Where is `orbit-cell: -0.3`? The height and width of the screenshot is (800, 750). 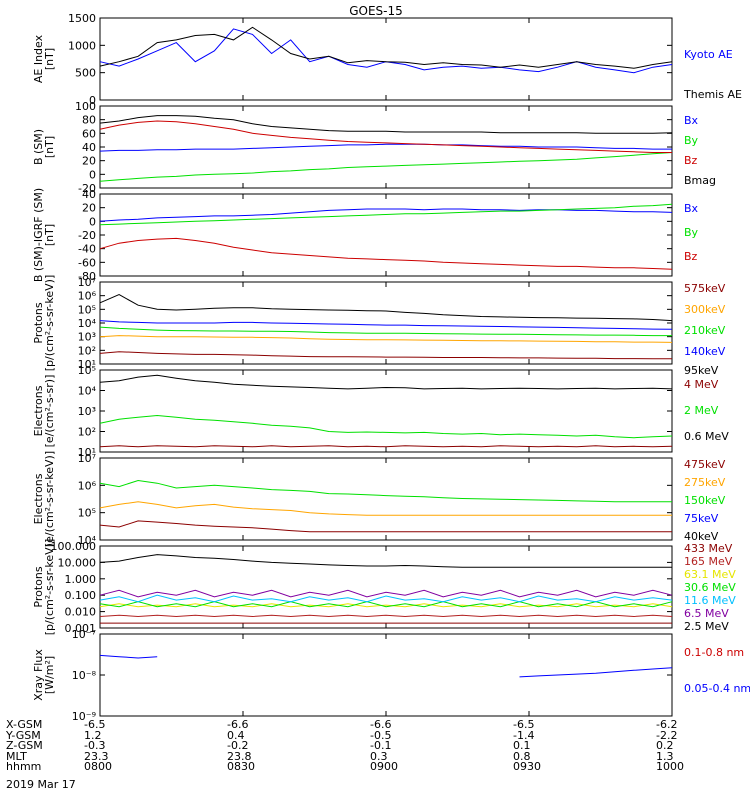
orbit-cell: -0.3 is located at coordinates (95, 745).